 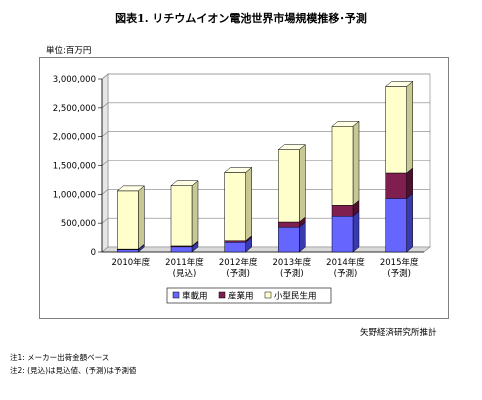 I want to click on x-tick-label: 2013年度, so click(x=292, y=262).